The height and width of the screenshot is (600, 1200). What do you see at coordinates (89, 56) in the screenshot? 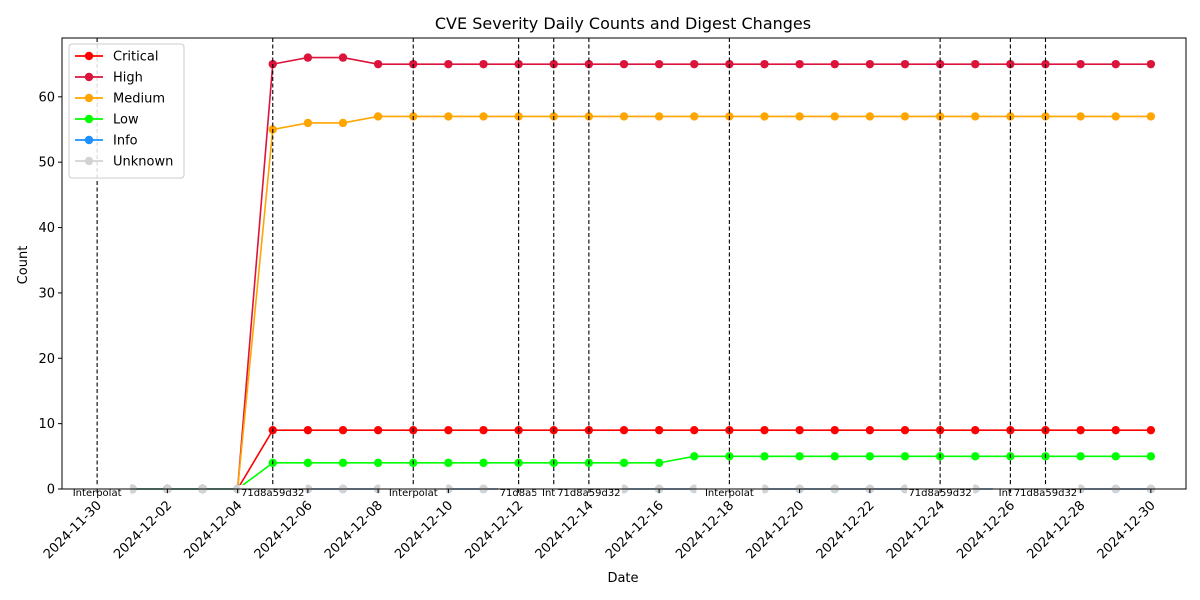
I see `legend-marker-critical` at bounding box center [89, 56].